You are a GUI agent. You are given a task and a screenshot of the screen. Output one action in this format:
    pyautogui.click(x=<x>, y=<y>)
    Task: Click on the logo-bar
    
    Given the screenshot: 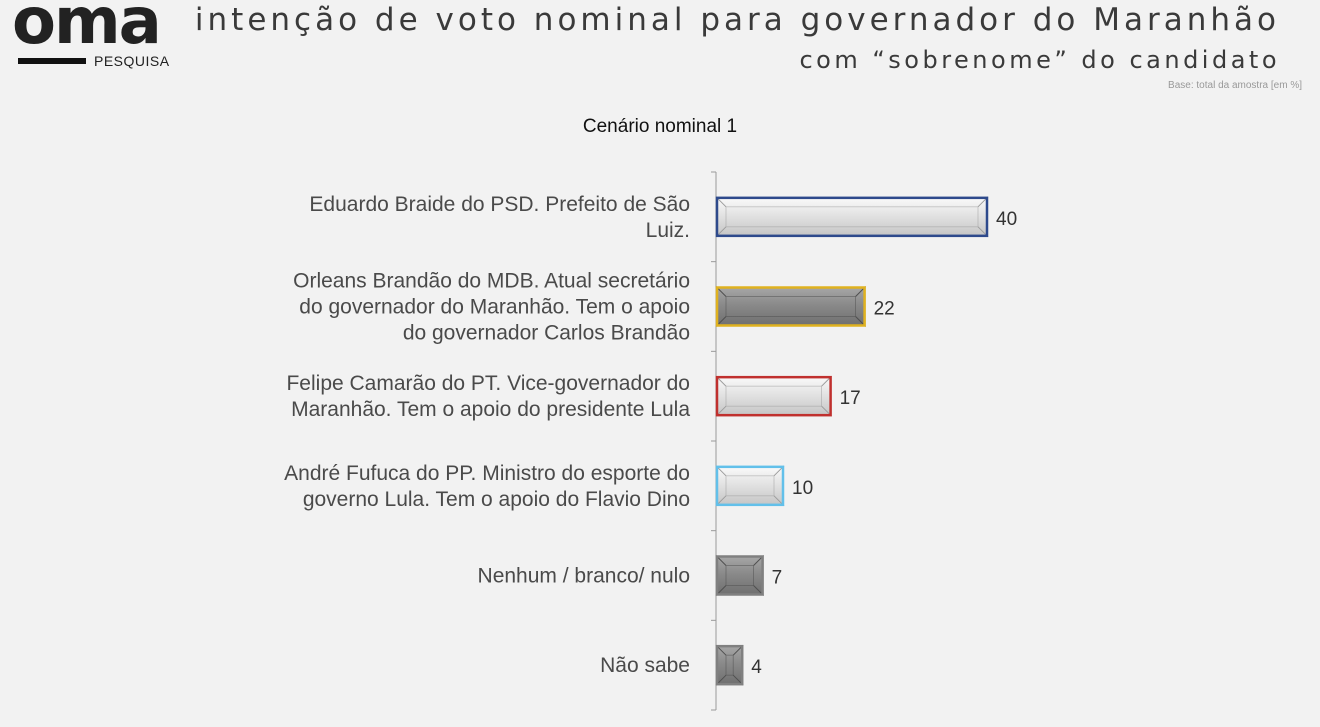 What is the action you would take?
    pyautogui.click(x=52, y=61)
    